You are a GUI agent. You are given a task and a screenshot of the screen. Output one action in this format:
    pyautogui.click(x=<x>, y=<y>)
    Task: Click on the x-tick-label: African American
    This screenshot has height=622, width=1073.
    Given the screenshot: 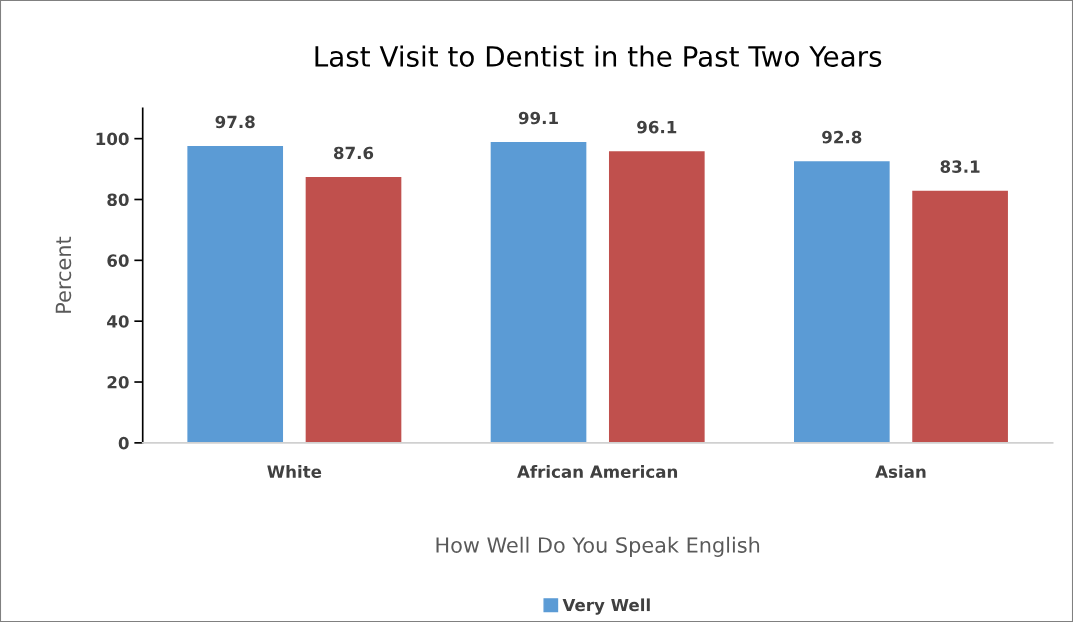 What is the action you would take?
    pyautogui.click(x=597, y=471)
    